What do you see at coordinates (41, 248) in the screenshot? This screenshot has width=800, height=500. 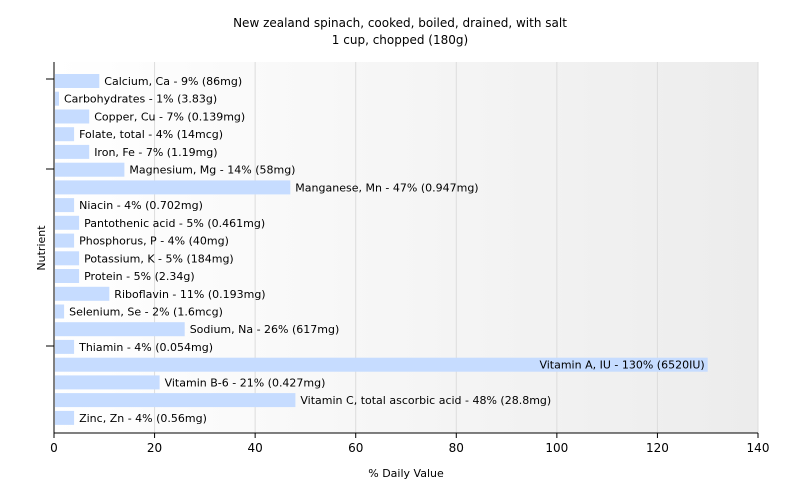 I see `y-axis-title: Nutrient` at bounding box center [41, 248].